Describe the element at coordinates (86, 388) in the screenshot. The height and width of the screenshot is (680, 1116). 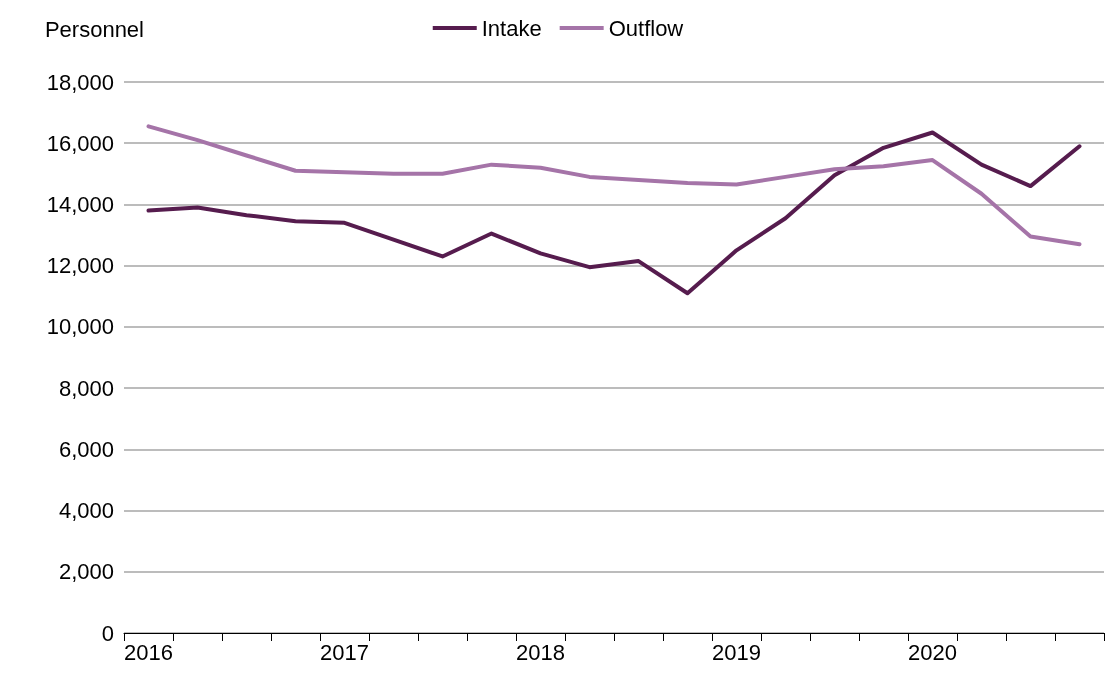
I see `y-tick-label: 8,000` at that location.